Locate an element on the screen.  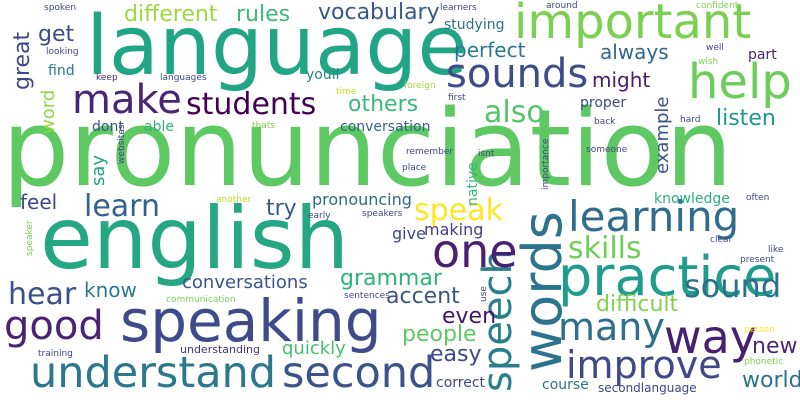
word-grammar: grammar is located at coordinates (391, 278).